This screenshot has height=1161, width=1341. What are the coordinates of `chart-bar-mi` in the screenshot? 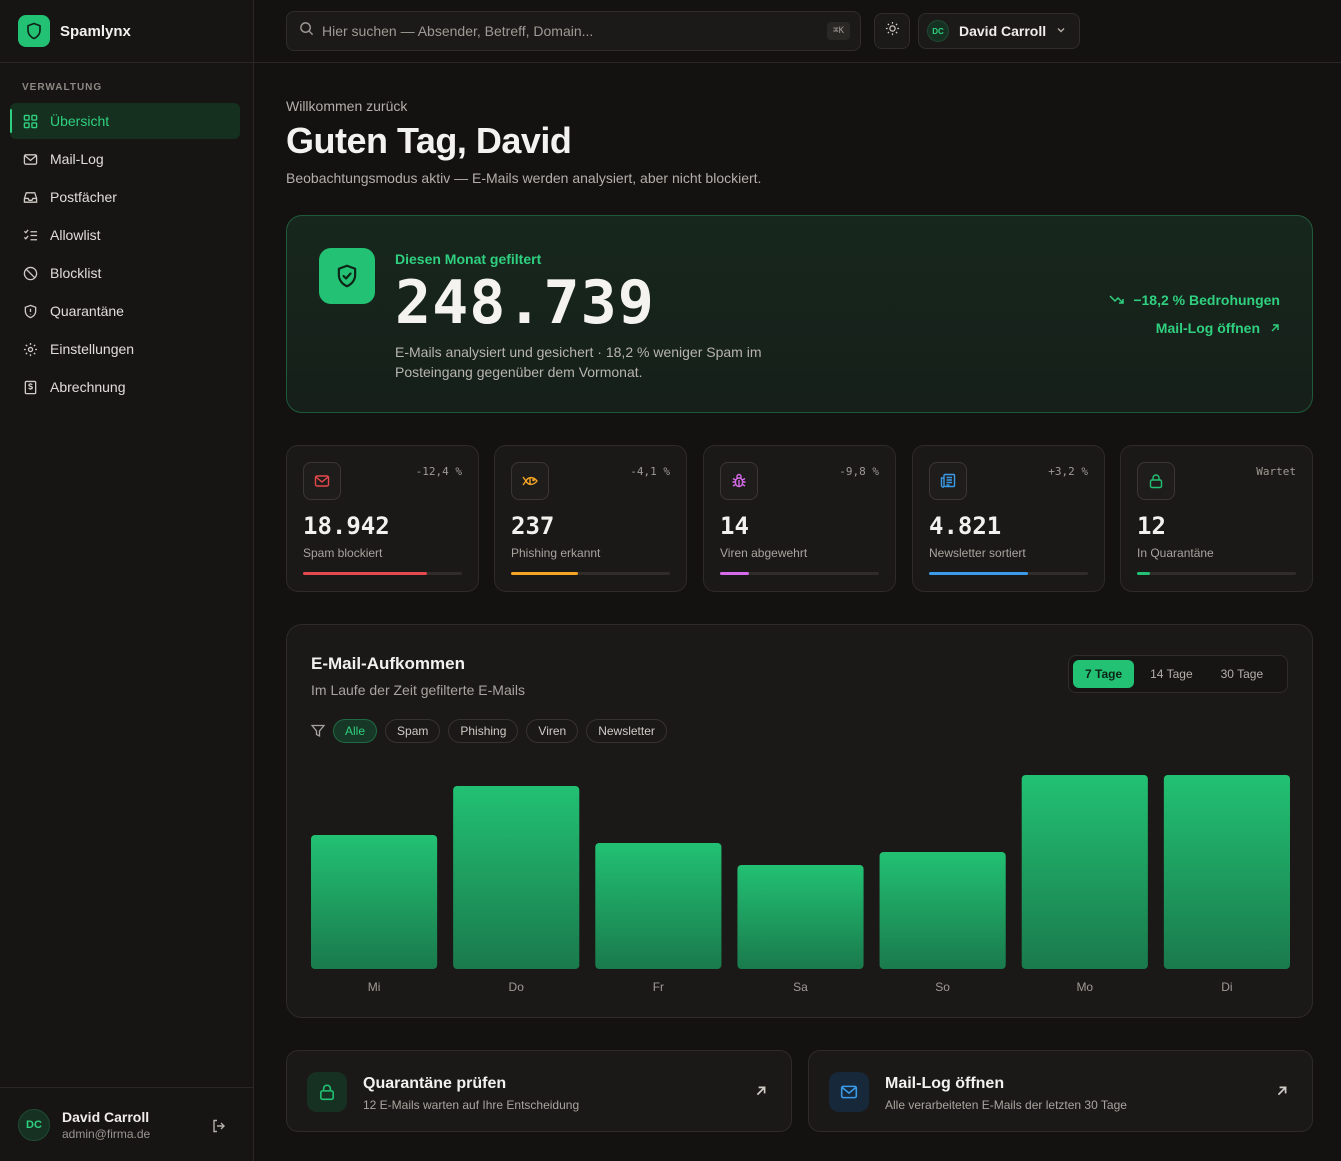 It's located at (374, 902).